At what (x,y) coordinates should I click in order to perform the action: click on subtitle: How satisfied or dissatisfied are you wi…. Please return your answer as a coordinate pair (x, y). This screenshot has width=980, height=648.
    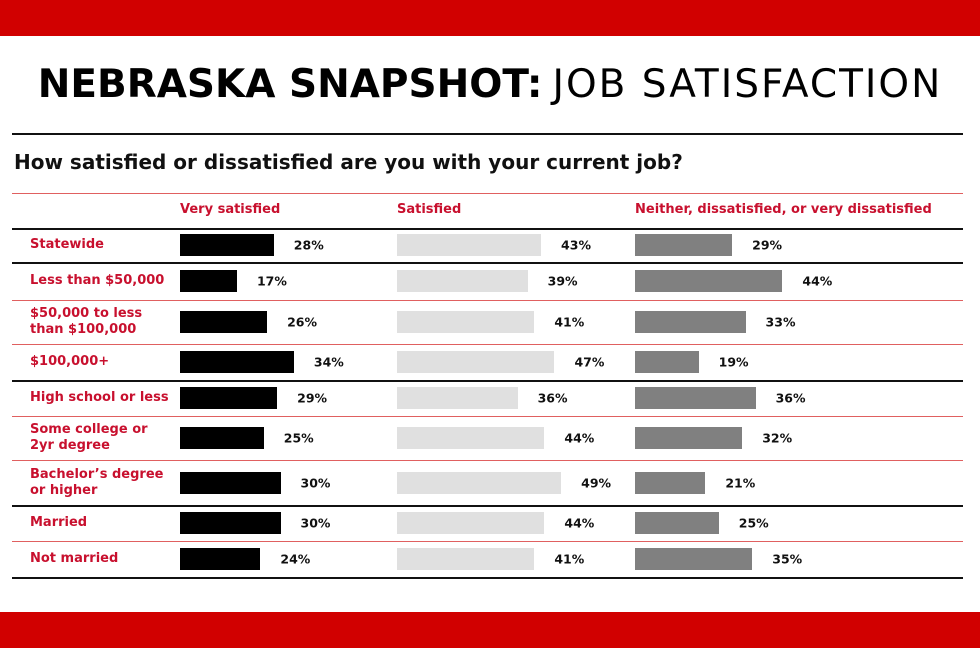
    Looking at the image, I should click on (348, 162).